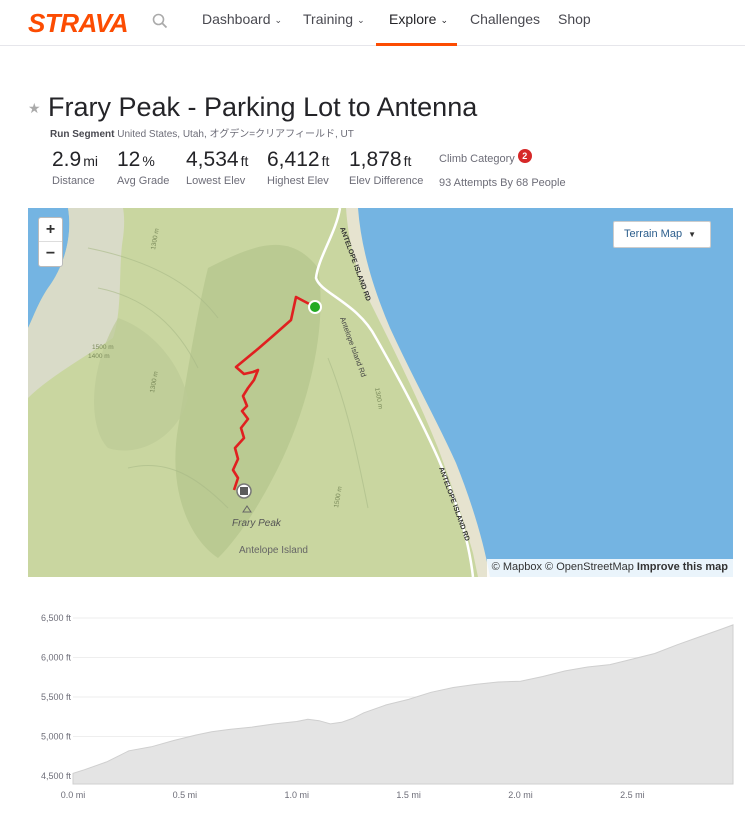 The image size is (745, 828). What do you see at coordinates (67, 159) in the screenshot?
I see `stat-value: 2.9` at bounding box center [67, 159].